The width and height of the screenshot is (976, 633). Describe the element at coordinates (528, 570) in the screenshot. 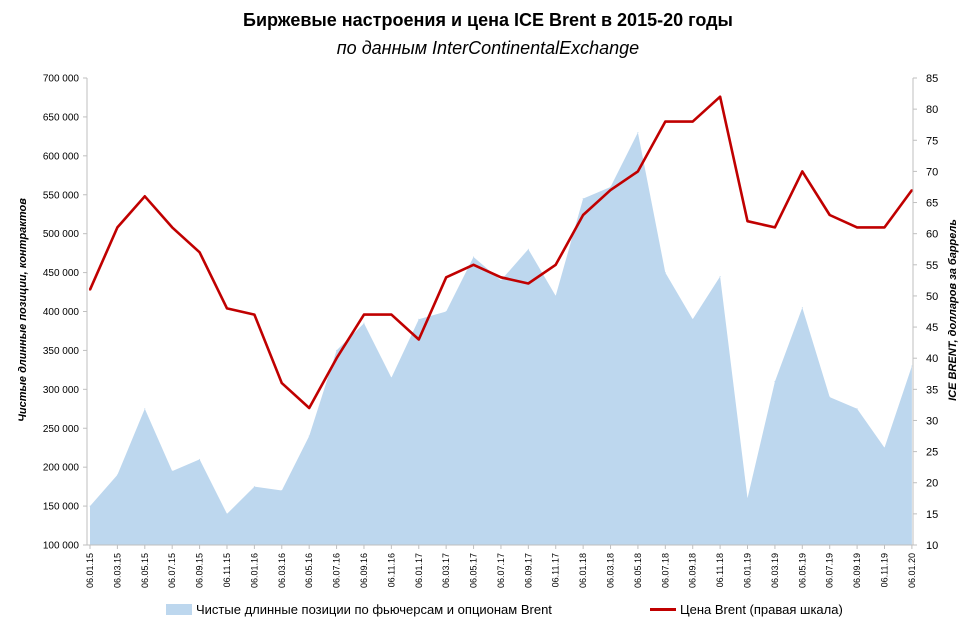

I see `x-tick-label: 06.09.17` at that location.